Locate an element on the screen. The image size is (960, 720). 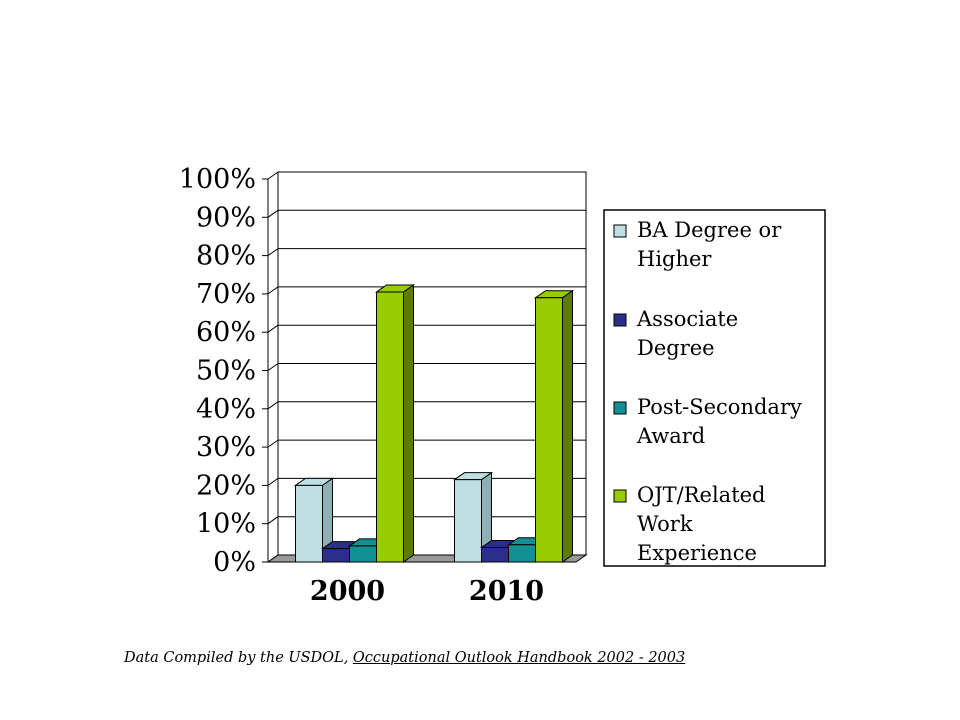
legend-label-line: BA Degree or is located at coordinates (709, 230).